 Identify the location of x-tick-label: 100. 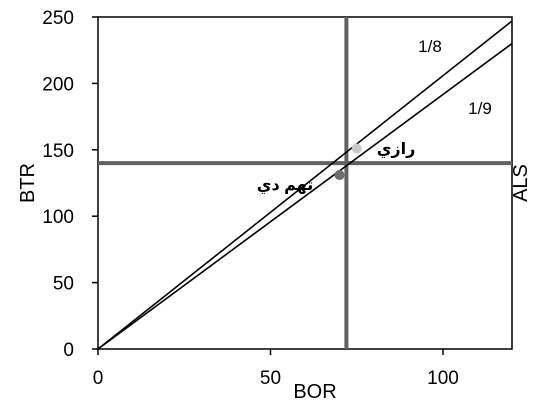
(443, 378).